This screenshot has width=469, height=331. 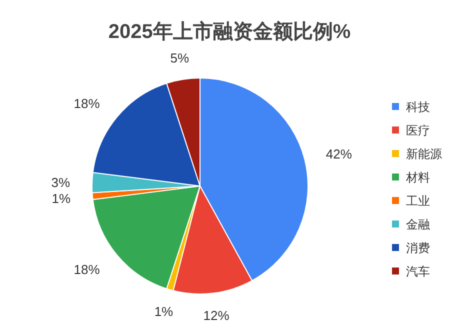 I want to click on title: 2025年上市融资金额比例%, so click(x=229, y=32).